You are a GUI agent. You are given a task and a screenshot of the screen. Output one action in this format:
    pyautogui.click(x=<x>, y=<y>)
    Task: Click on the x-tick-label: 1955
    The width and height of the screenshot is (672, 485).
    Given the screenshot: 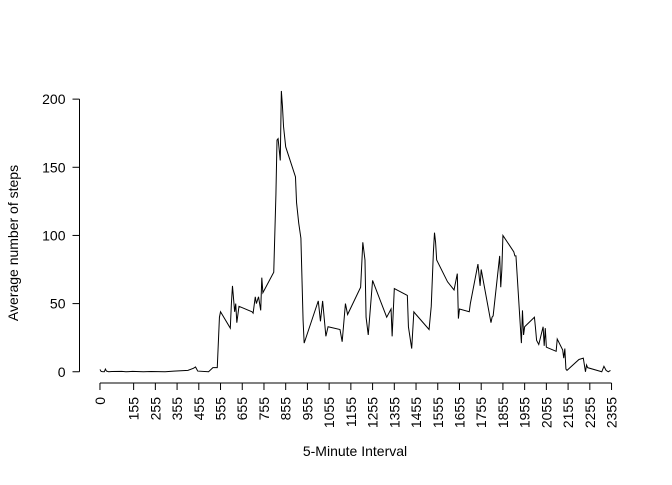 What is the action you would take?
    pyautogui.click(x=525, y=412)
    